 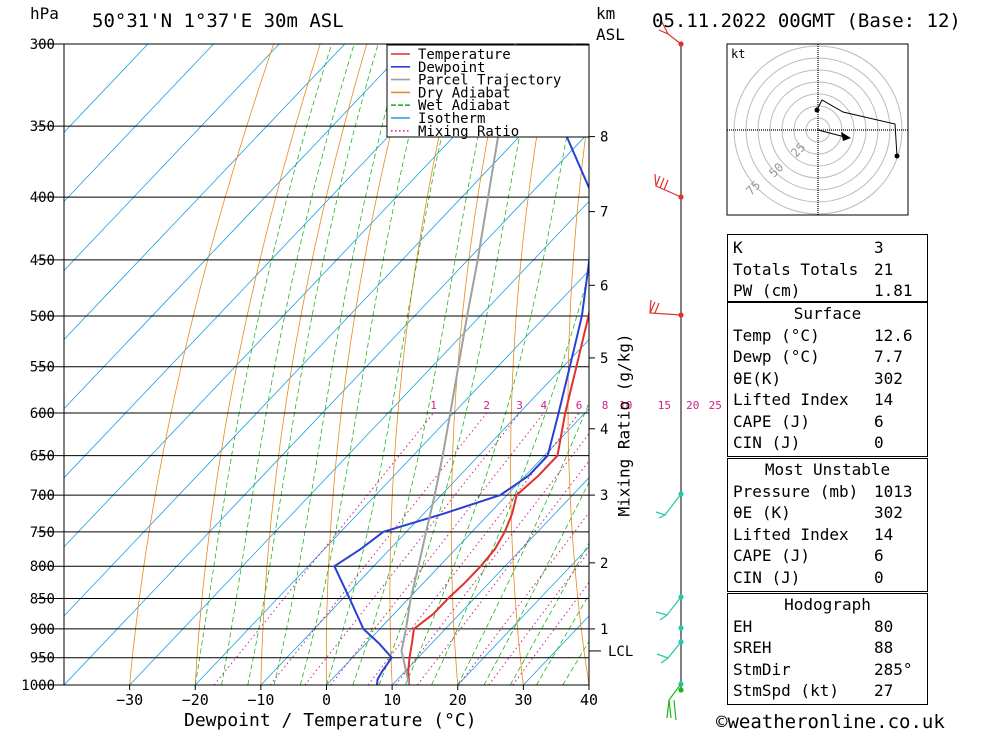 What do you see at coordinates (827, 604) in the screenshot?
I see `hodograph-table-title: Hodograph` at bounding box center [827, 604].